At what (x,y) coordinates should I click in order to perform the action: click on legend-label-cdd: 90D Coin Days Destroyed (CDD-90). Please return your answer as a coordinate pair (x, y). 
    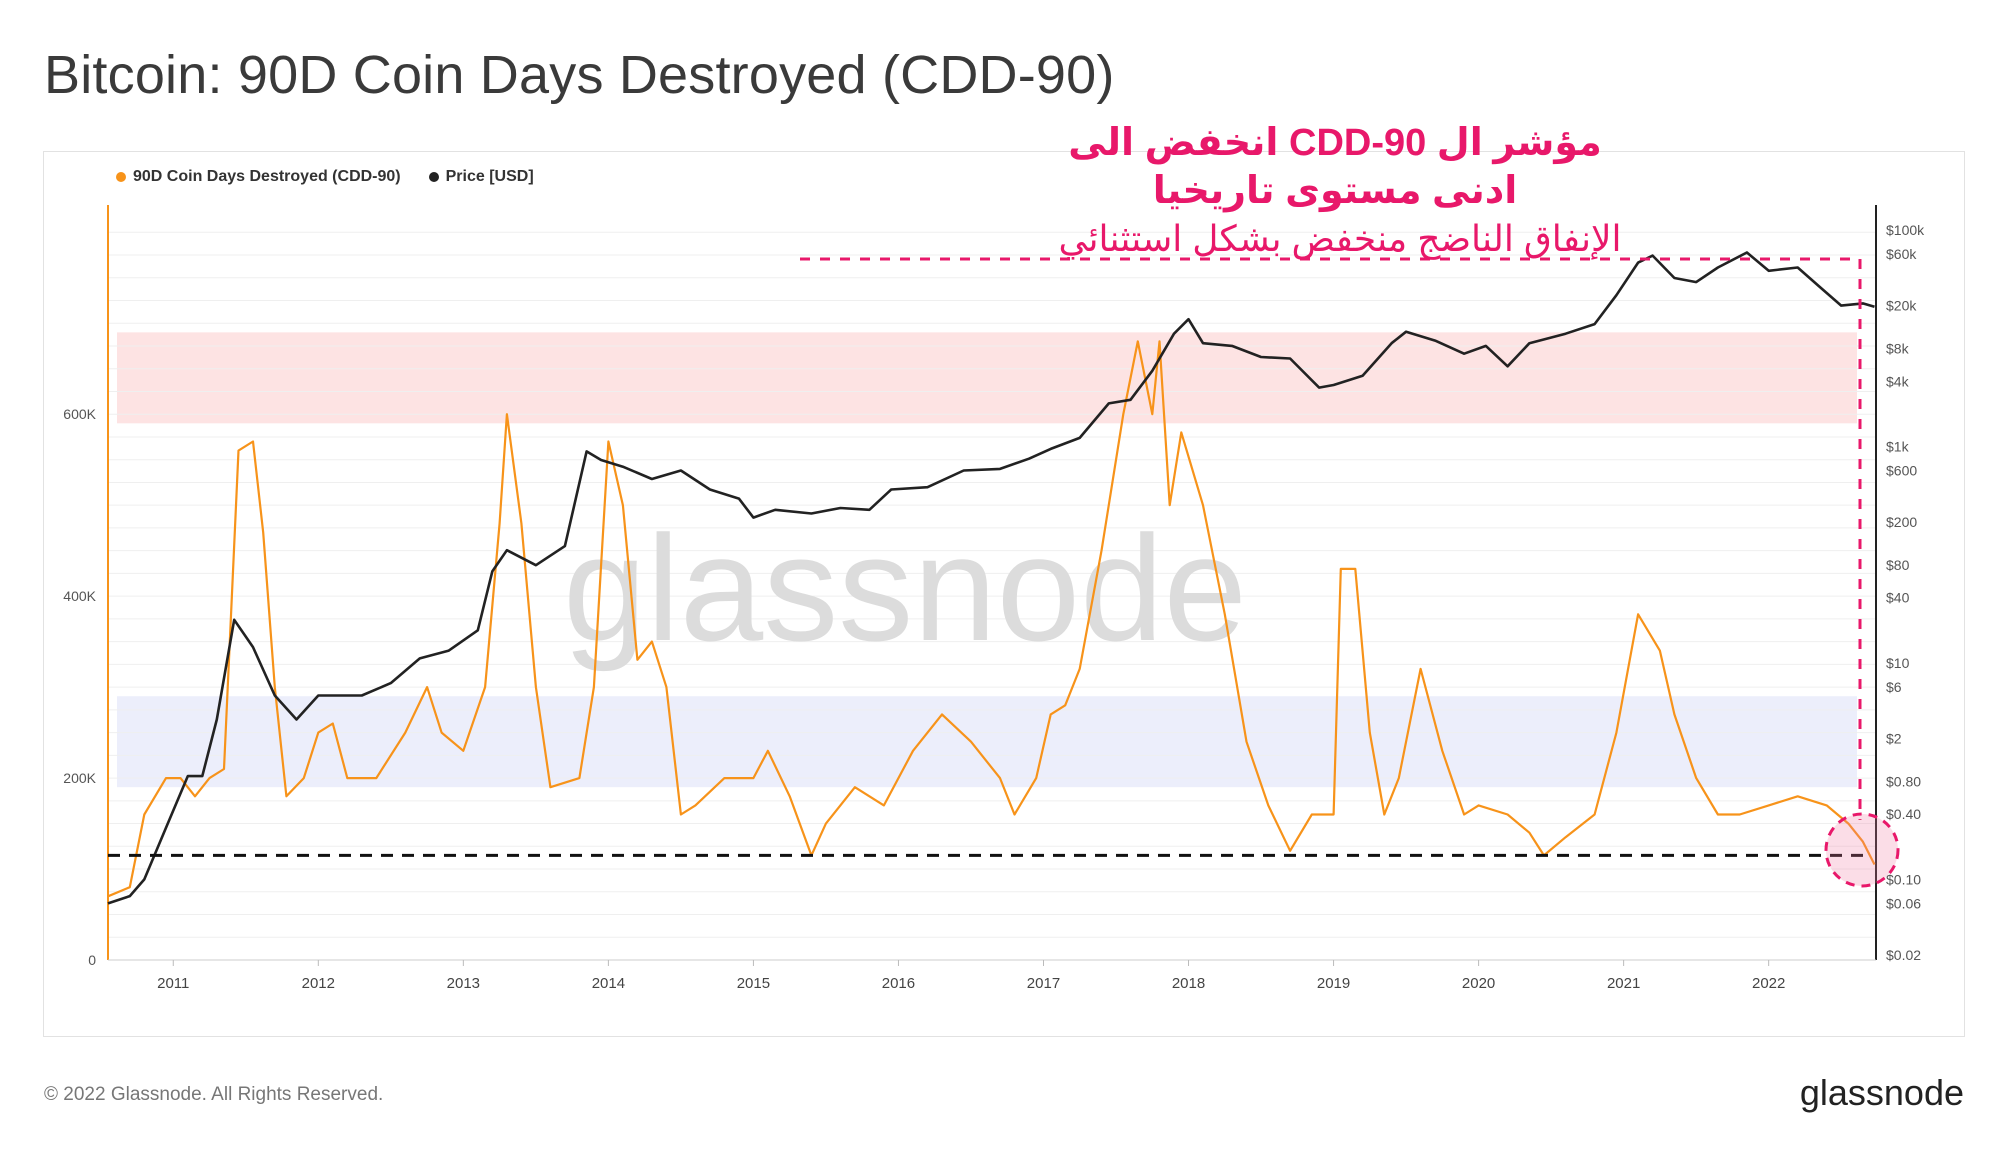
    Looking at the image, I should click on (267, 176).